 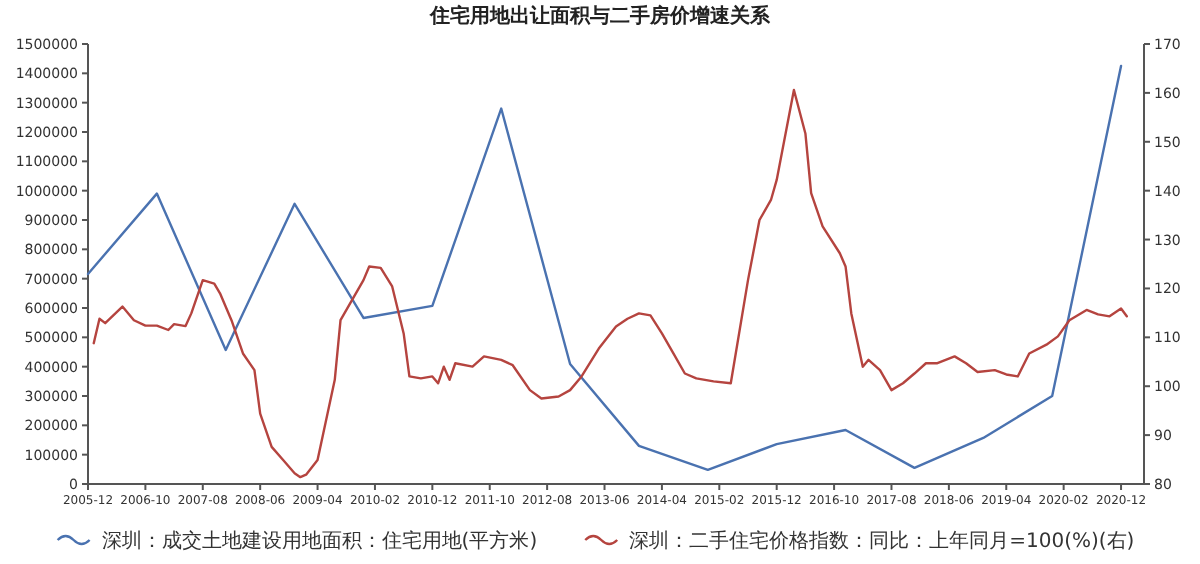 I want to click on legend-label: 深圳：二手住宅价格指数：同比：上年同月=100(%)(右), so click(x=882, y=541).